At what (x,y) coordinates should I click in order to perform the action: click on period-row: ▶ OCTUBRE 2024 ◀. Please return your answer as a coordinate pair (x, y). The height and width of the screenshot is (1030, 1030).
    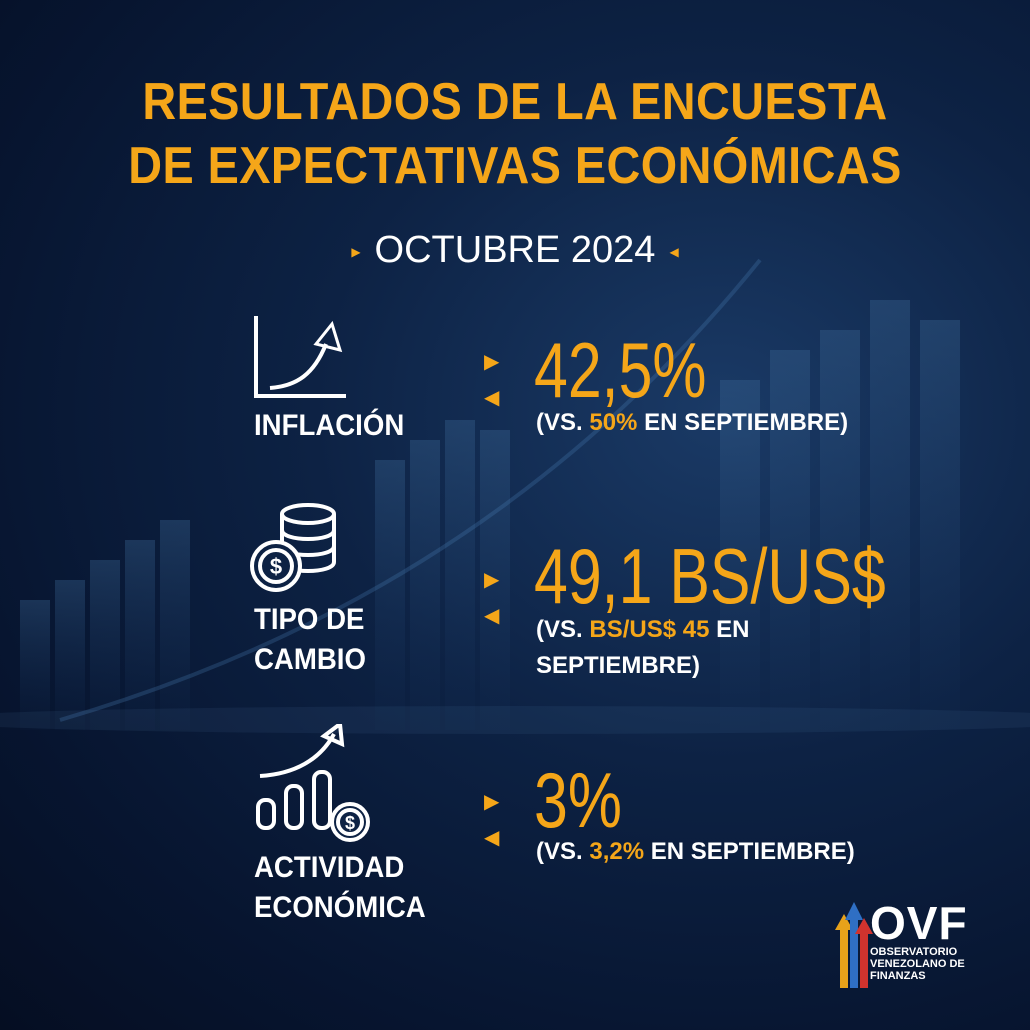
    Looking at the image, I should click on (515, 251).